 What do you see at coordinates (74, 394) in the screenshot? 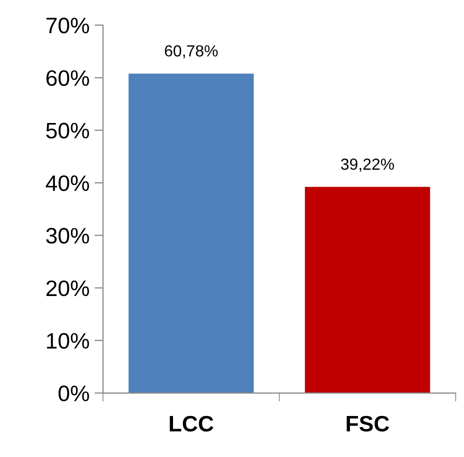
I see `y-tick-label: 0%` at bounding box center [74, 394].